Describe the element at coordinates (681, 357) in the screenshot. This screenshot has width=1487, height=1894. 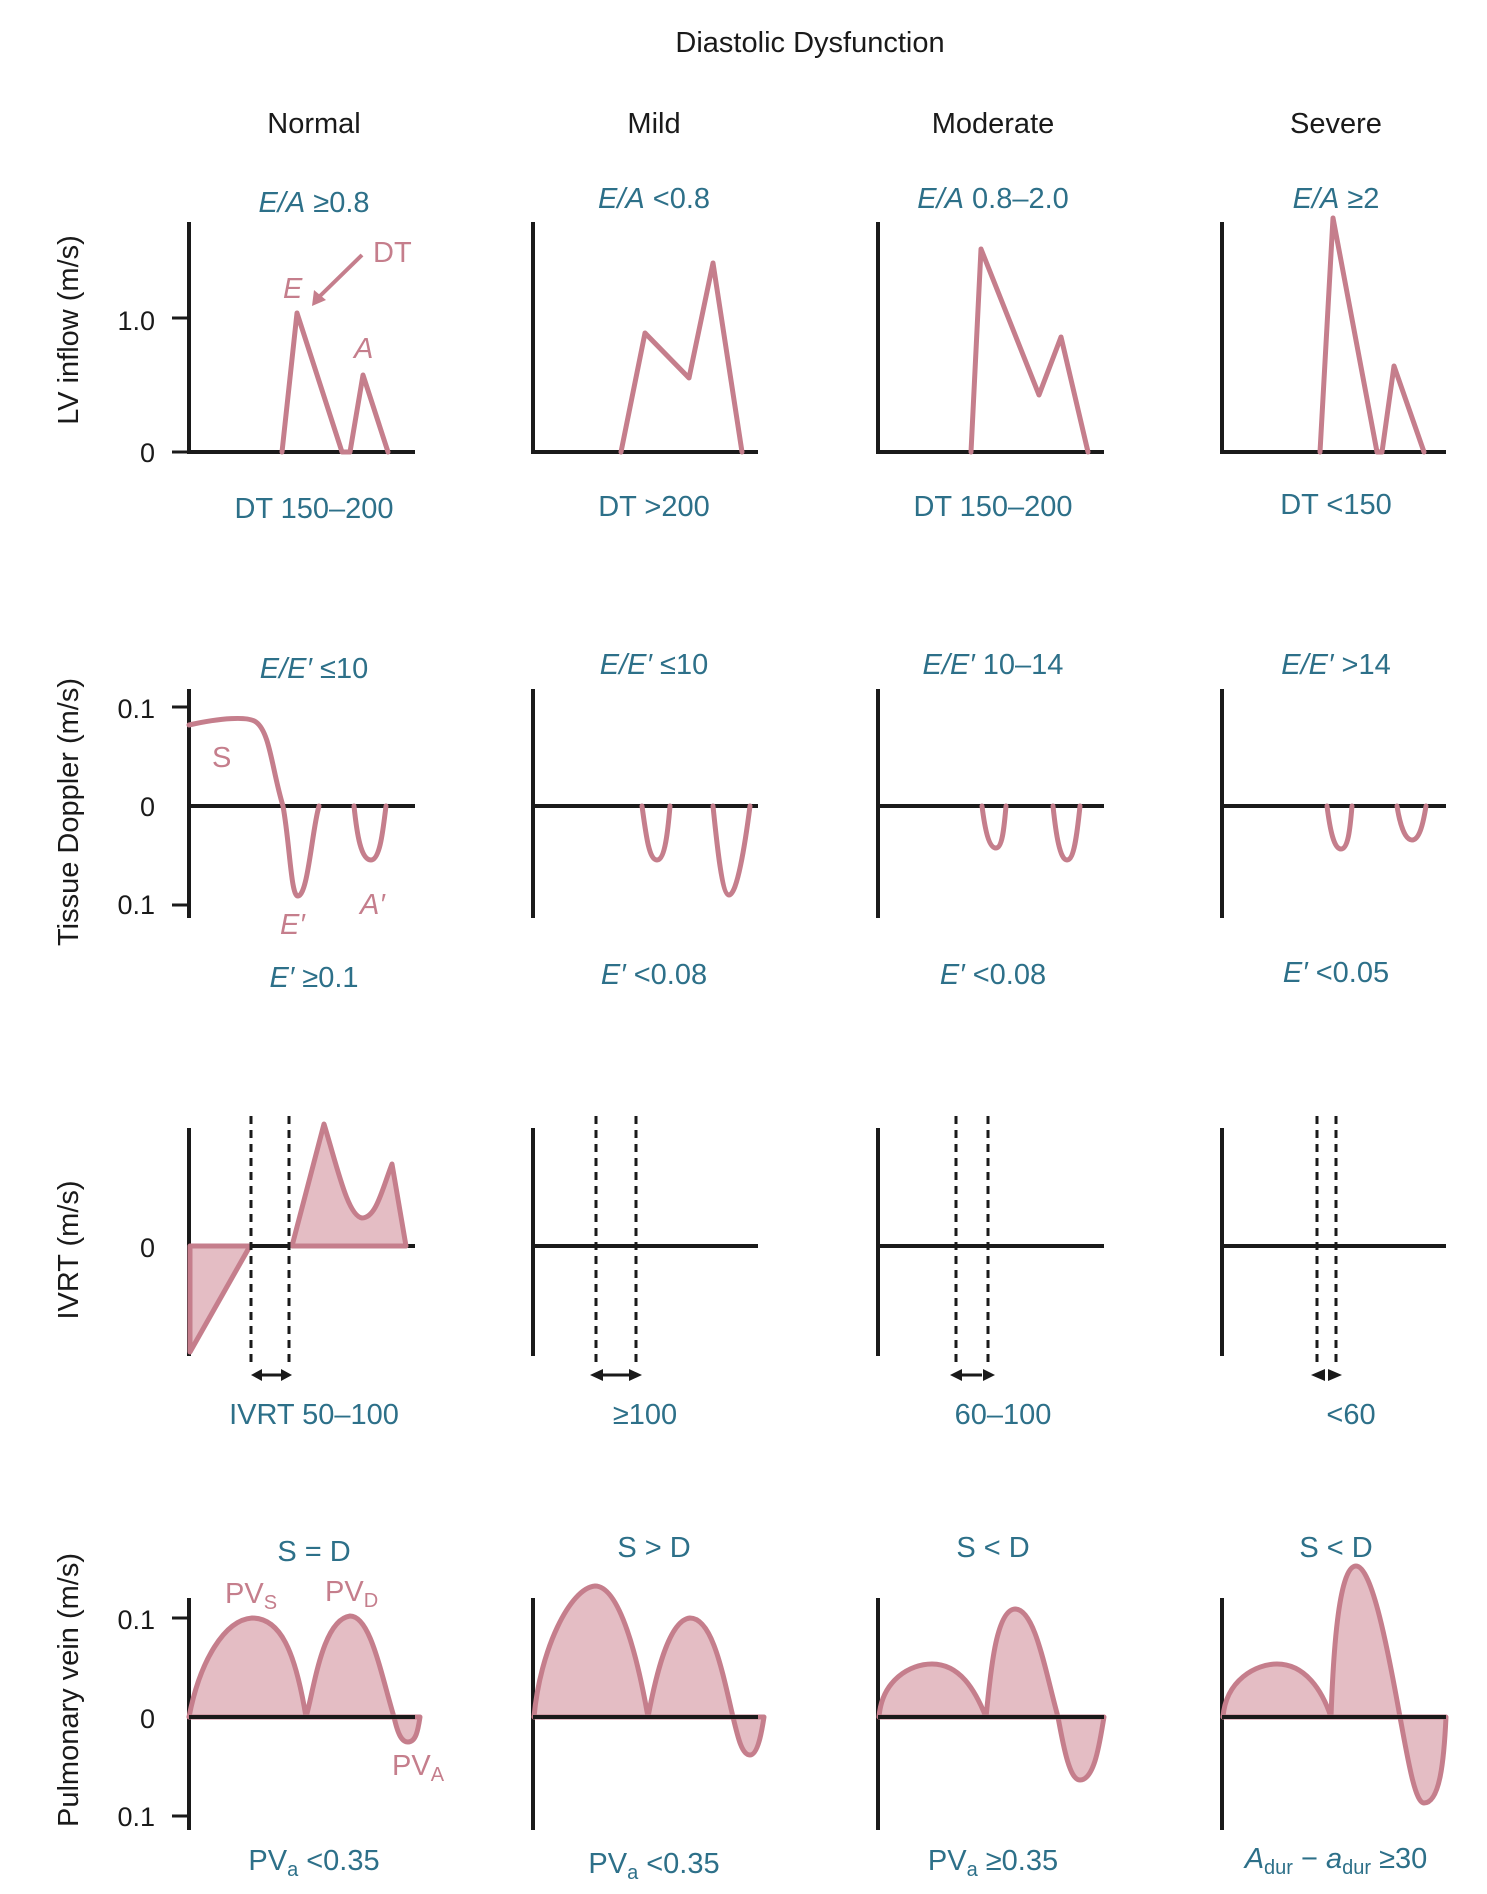
I see `lv-curve-mild` at that location.